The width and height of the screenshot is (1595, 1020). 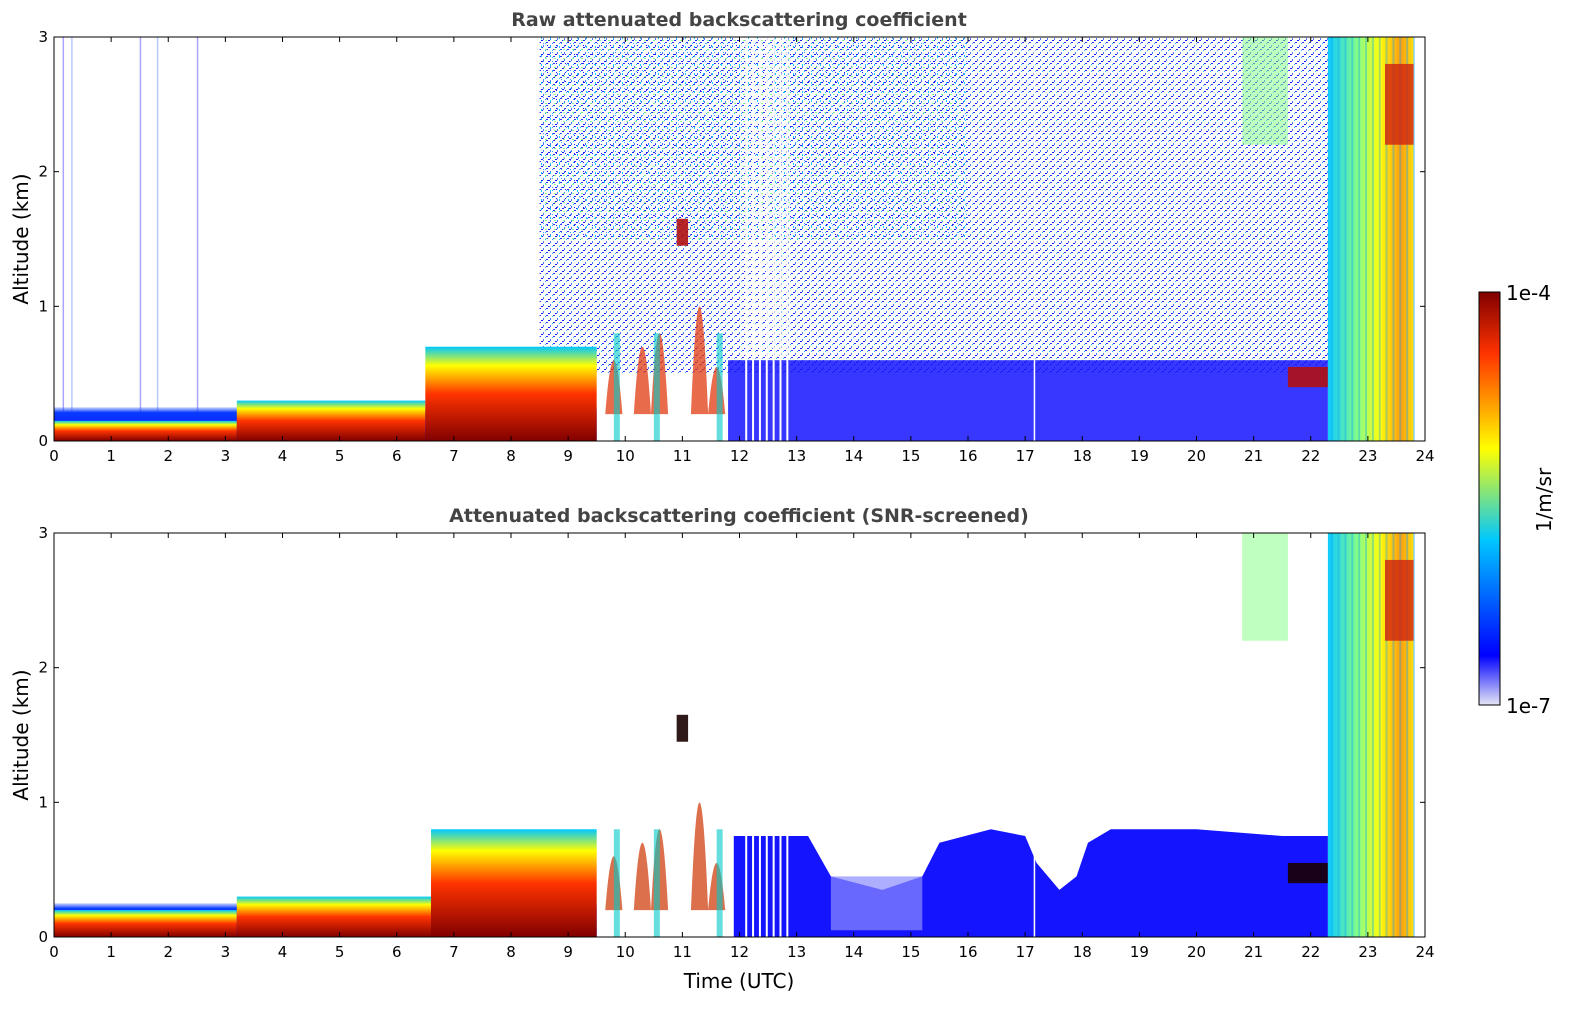 What do you see at coordinates (853, 952) in the screenshot?
I see `x-tick-label: 14` at bounding box center [853, 952].